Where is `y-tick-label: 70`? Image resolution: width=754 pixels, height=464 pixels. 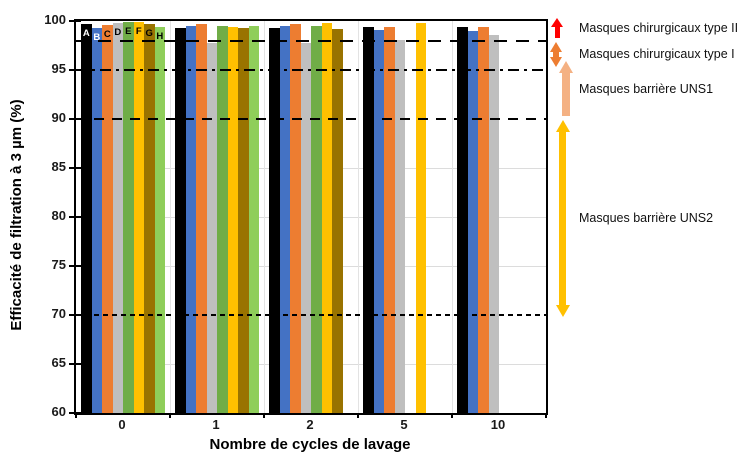 y-tick-label: 70 is located at coordinates (58, 313).